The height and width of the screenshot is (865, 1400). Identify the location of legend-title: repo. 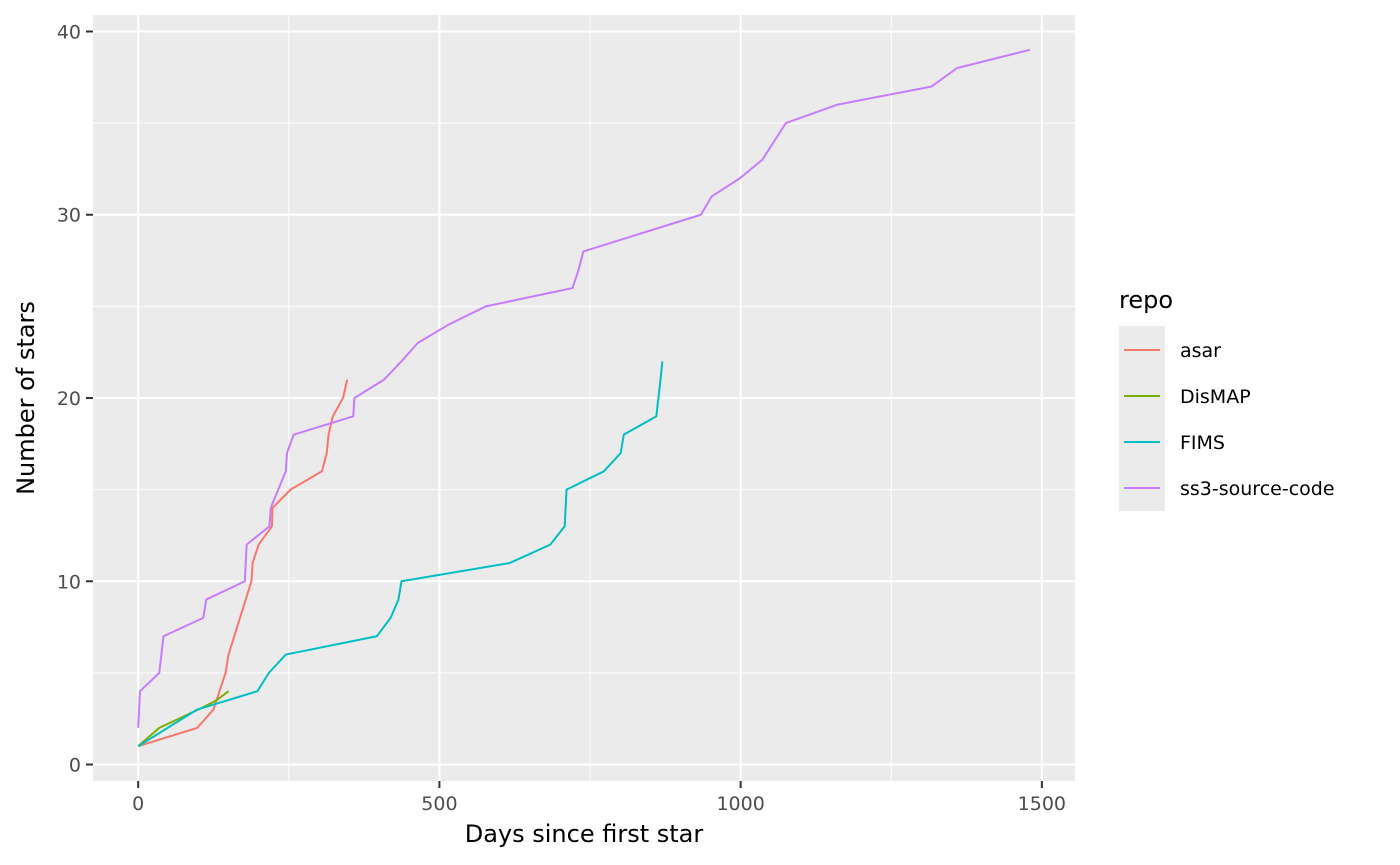
(1146, 300).